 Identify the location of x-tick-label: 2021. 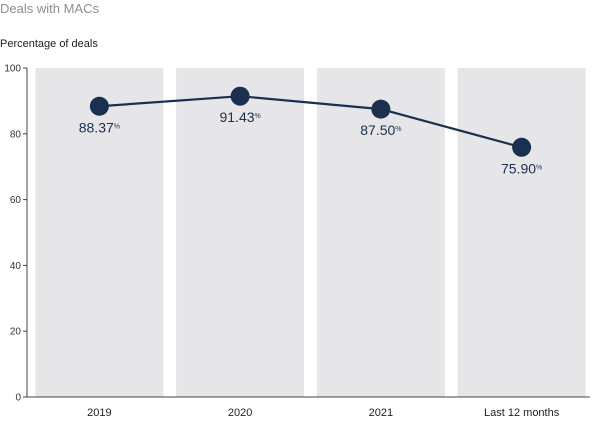
(381, 413).